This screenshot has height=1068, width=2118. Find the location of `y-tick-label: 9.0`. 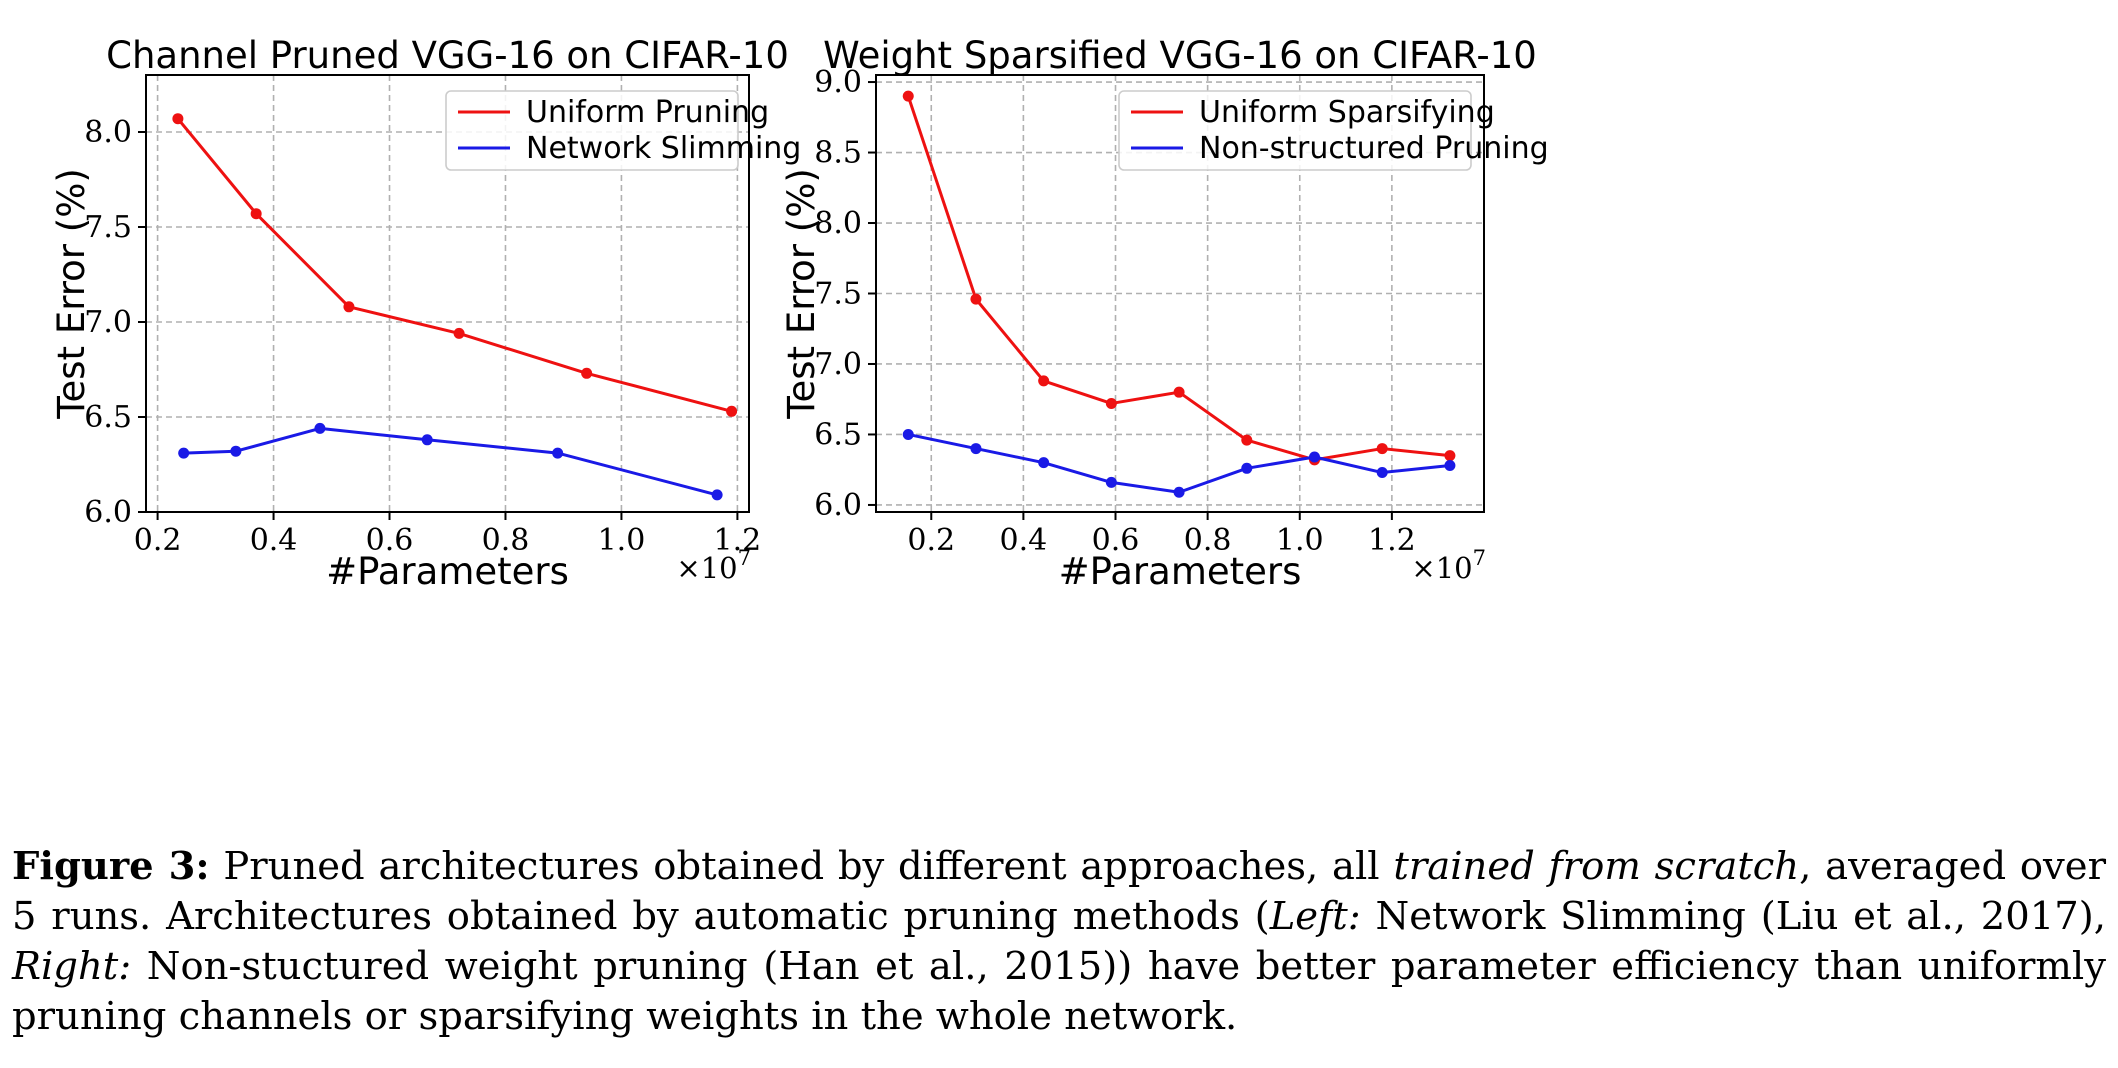

y-tick-label: 9.0 is located at coordinates (838, 82).